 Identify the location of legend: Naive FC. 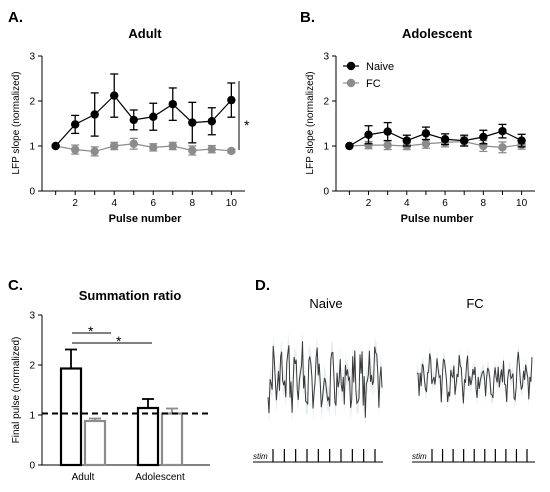
(368, 75).